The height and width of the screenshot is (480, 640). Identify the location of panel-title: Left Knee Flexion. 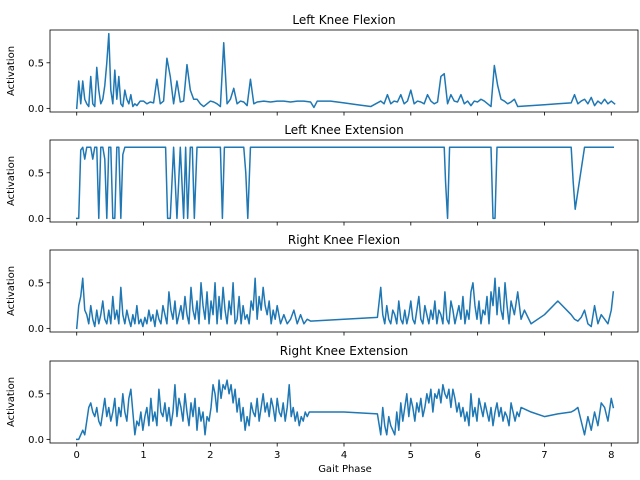
(343, 20).